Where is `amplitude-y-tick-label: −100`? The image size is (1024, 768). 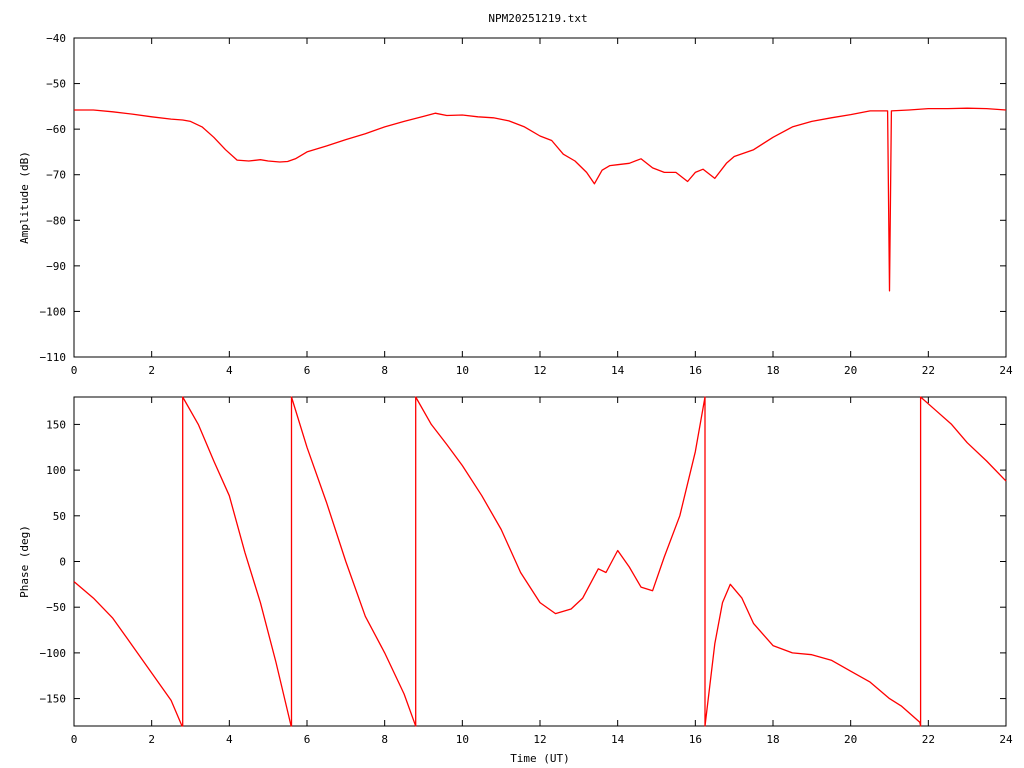 amplitude-y-tick-label: −100 is located at coordinates (53, 311).